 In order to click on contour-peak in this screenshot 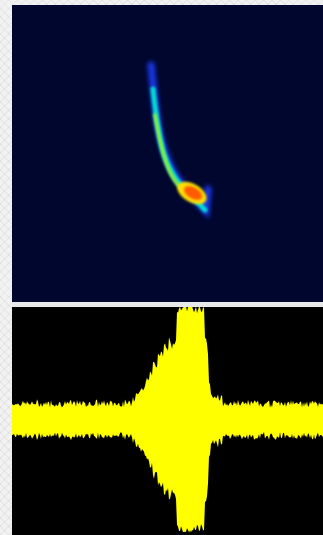, I will do `click(193, 193)`.